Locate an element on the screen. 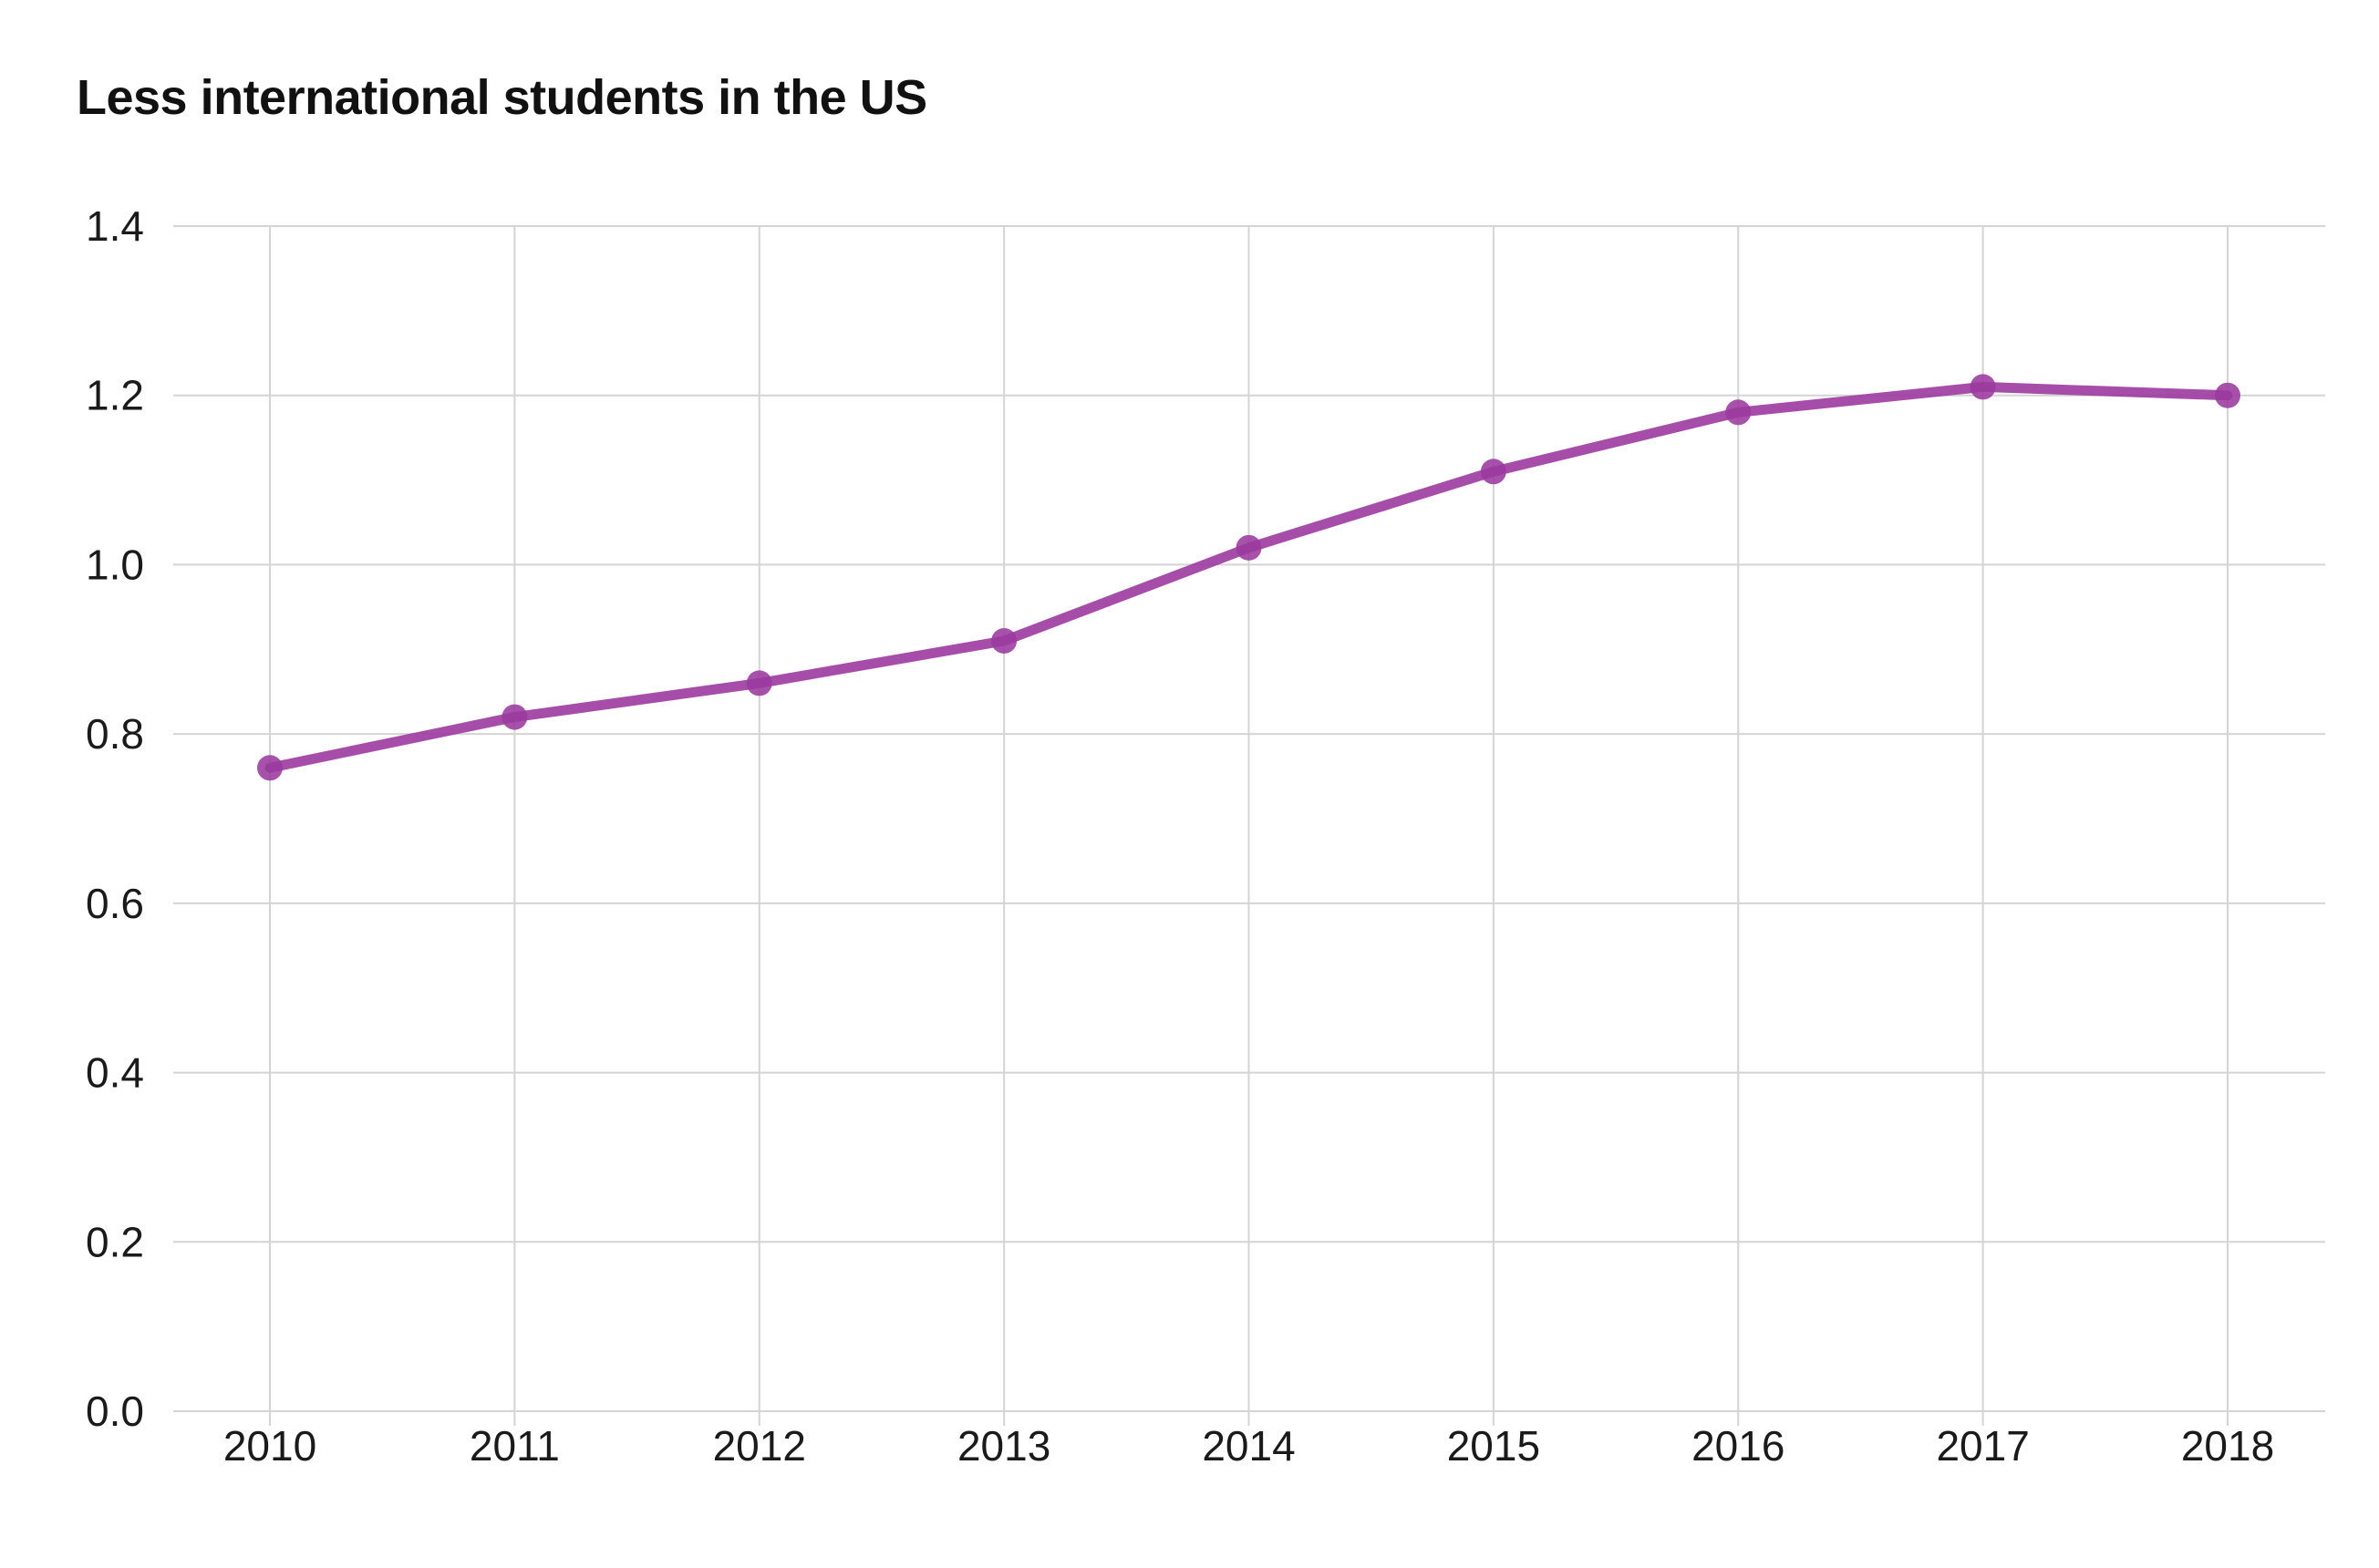  x-tick-label: 2010 is located at coordinates (269, 1446).